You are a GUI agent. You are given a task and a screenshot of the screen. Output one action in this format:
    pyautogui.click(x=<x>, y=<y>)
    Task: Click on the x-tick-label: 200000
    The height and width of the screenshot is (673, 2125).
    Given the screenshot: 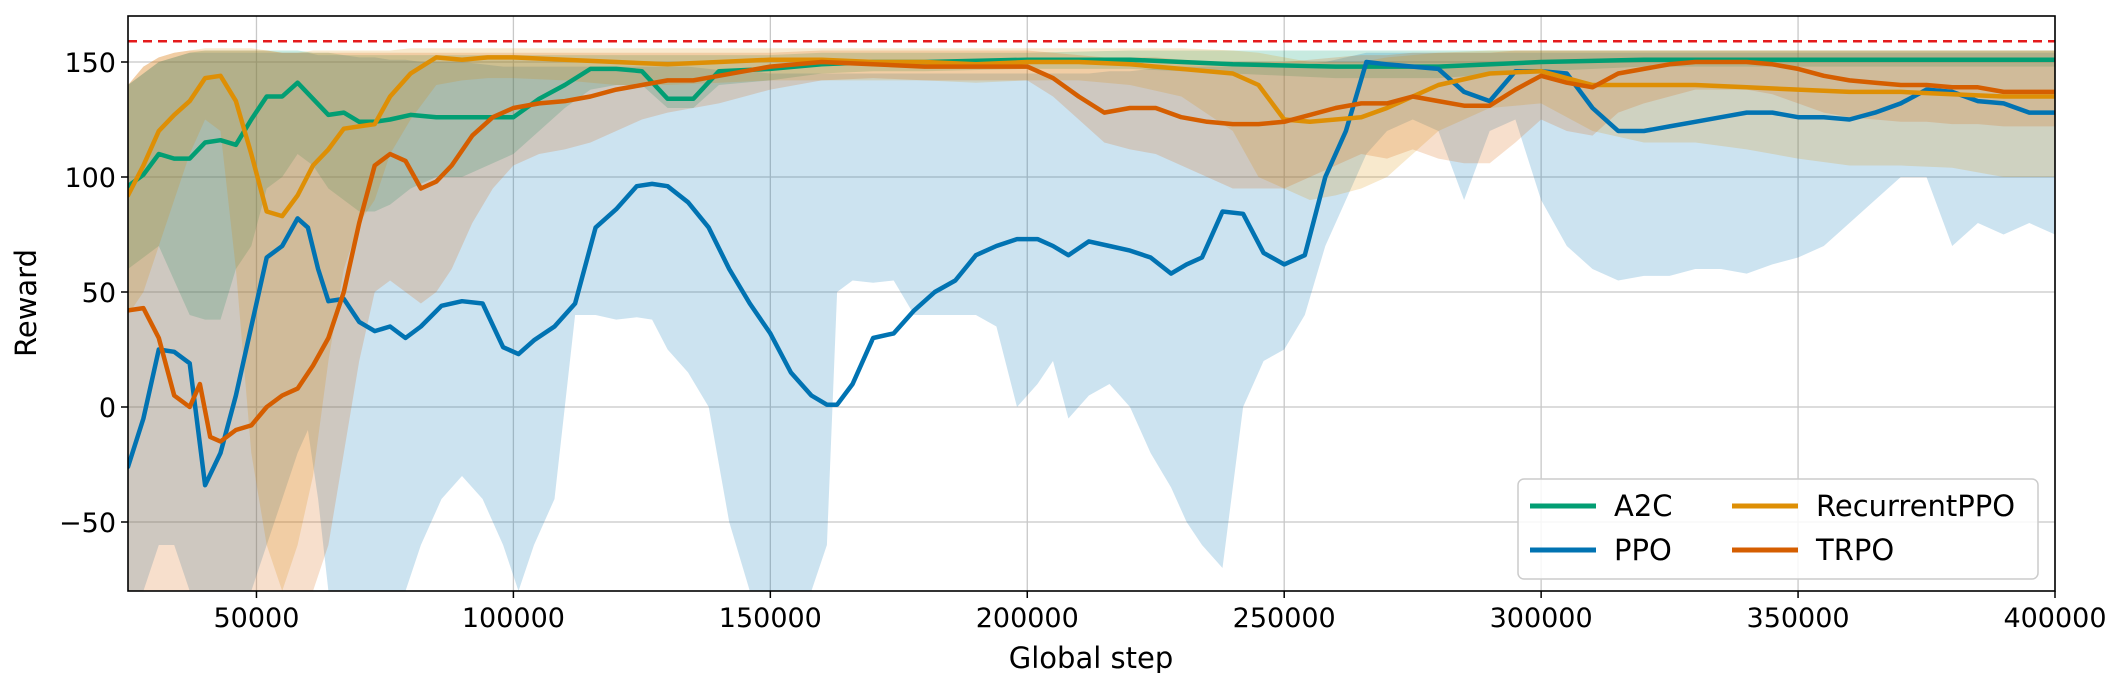 What is the action you would take?
    pyautogui.click(x=1027, y=618)
    